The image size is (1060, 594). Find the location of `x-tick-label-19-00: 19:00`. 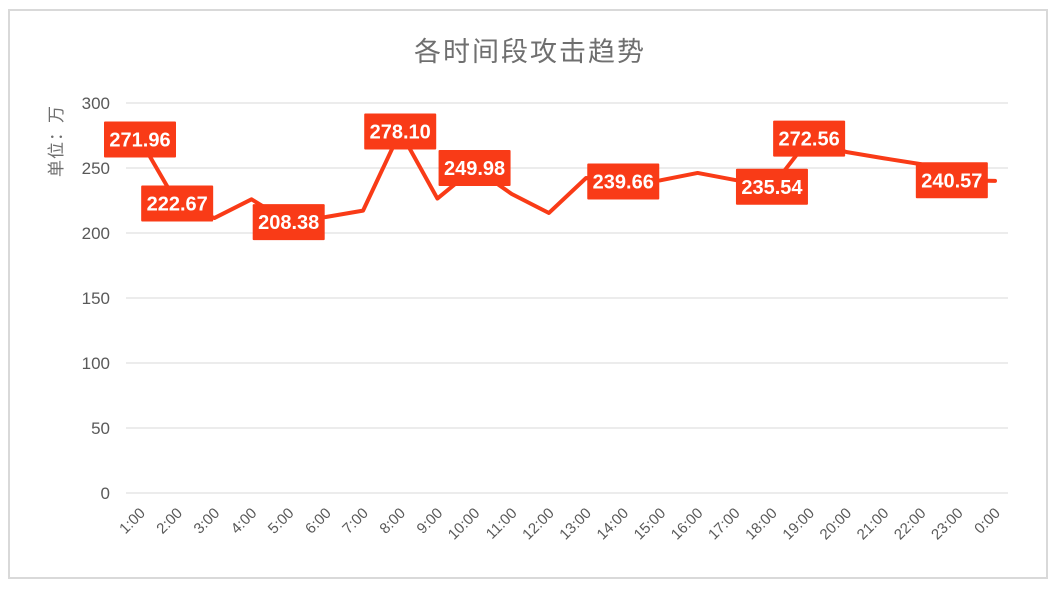

x-tick-label-19-00: 19:00 is located at coordinates (798, 524).